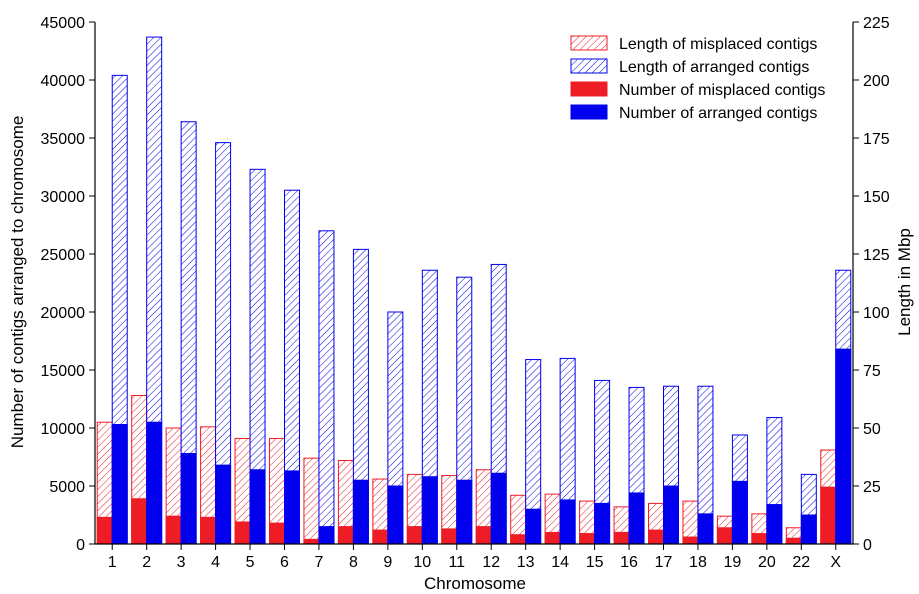 The image size is (919, 594). Describe the element at coordinates (872, 487) in the screenshot. I see `y-right-tick-label: 25` at that location.